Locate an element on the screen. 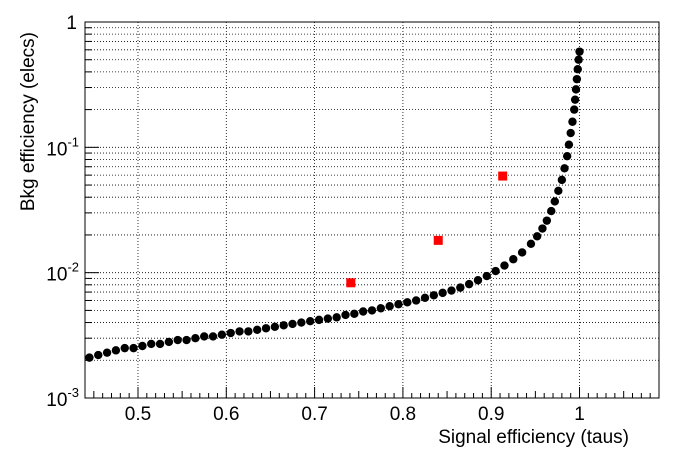  x-tick-label: 0.7 is located at coordinates (314, 414).